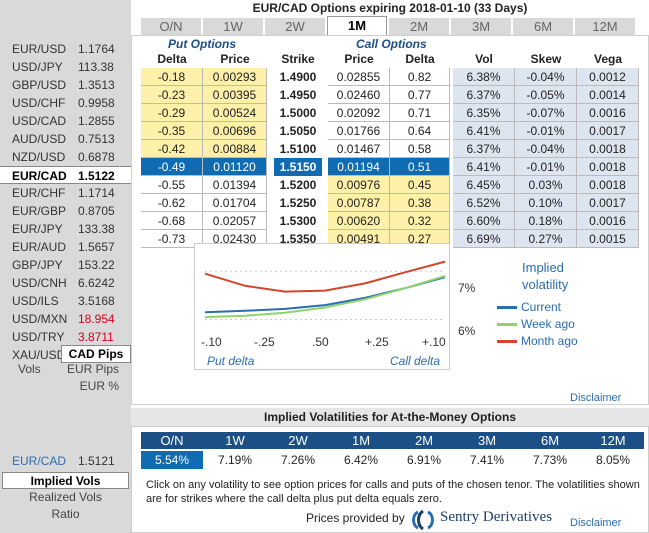  What do you see at coordinates (65, 497) in the screenshot?
I see `vol-mode-realized-vols: Realized Vols` at bounding box center [65, 497].